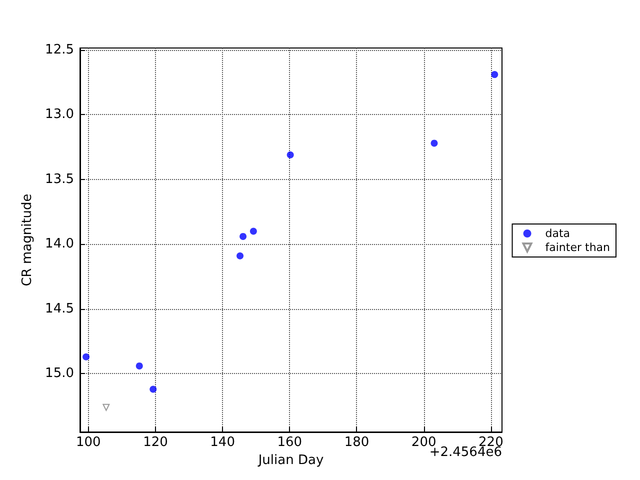  Describe the element at coordinates (59, 374) in the screenshot. I see `y-tick-label: 15.0` at that location.